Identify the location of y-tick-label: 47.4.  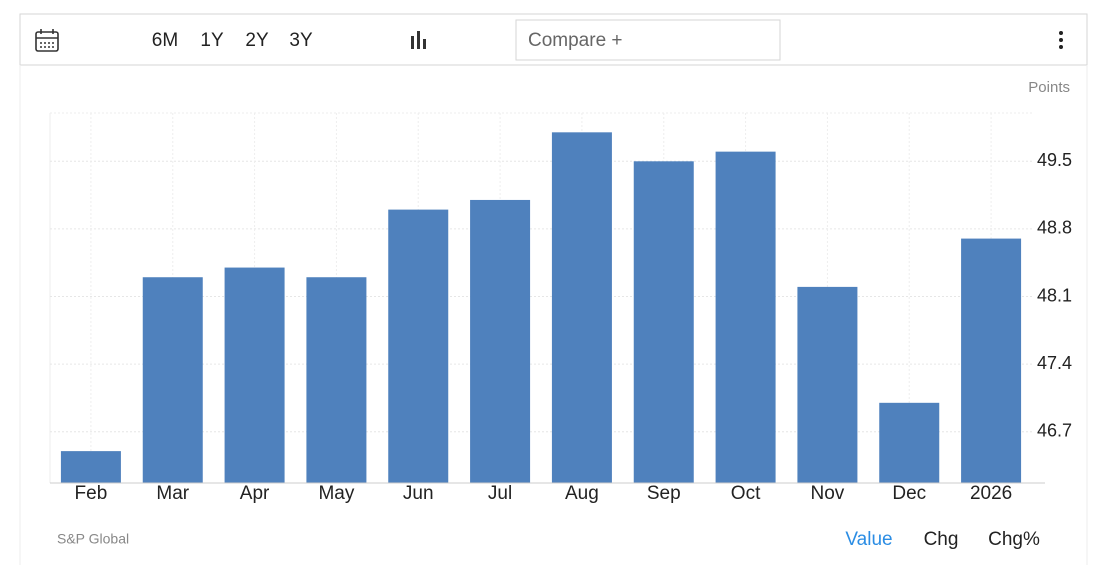
(1054, 363).